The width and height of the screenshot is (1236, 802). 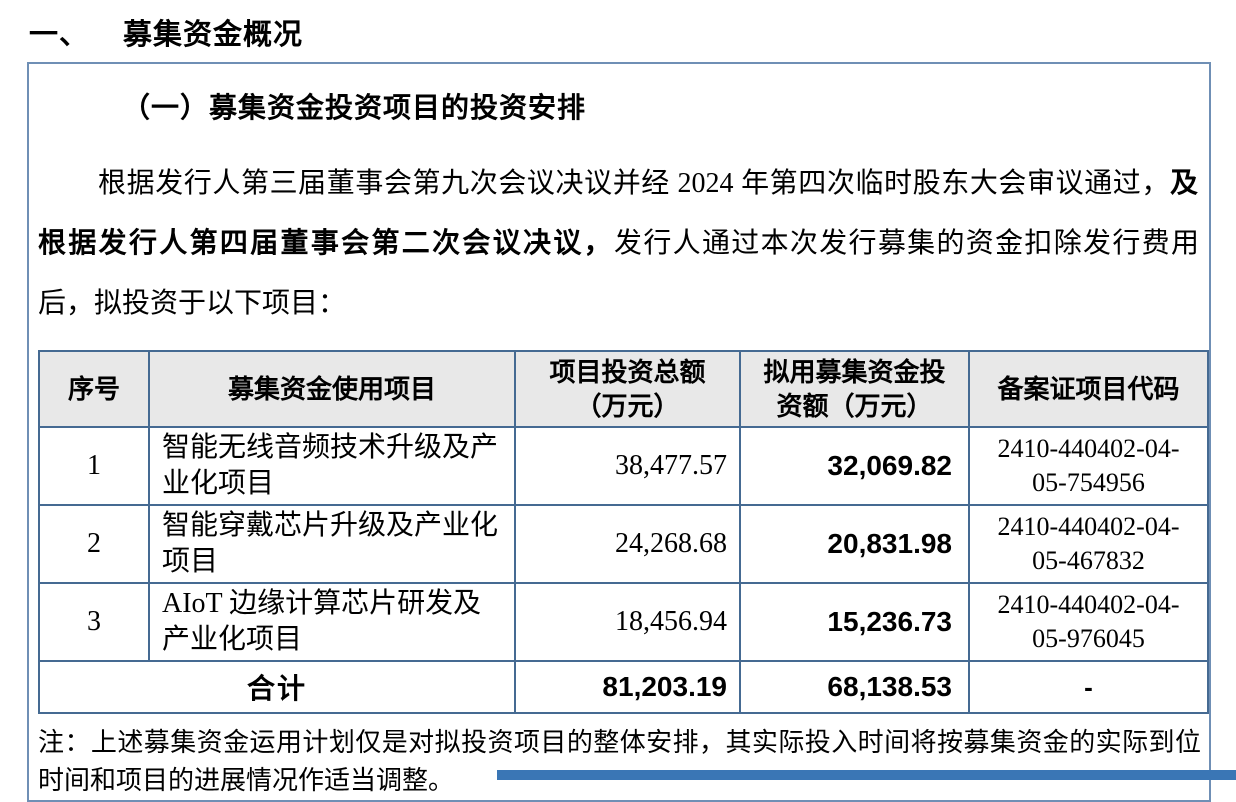 I want to click on row-no: 3, so click(x=94, y=622).